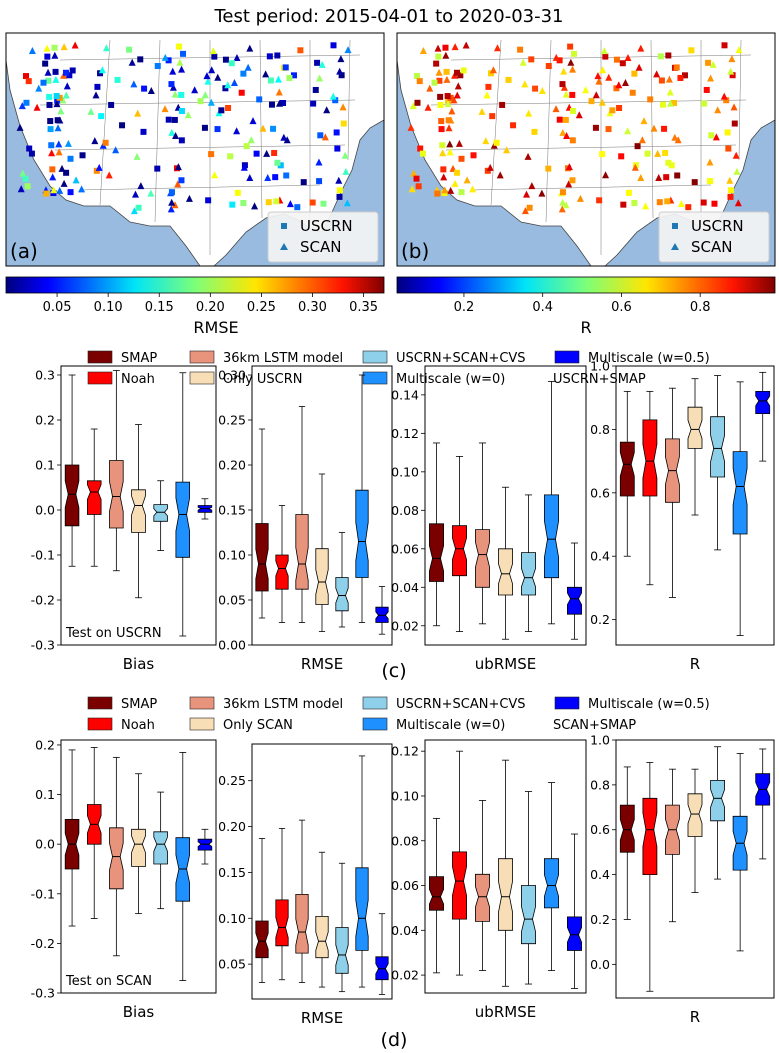  I want to click on panel-label-c: (c), so click(393, 671).